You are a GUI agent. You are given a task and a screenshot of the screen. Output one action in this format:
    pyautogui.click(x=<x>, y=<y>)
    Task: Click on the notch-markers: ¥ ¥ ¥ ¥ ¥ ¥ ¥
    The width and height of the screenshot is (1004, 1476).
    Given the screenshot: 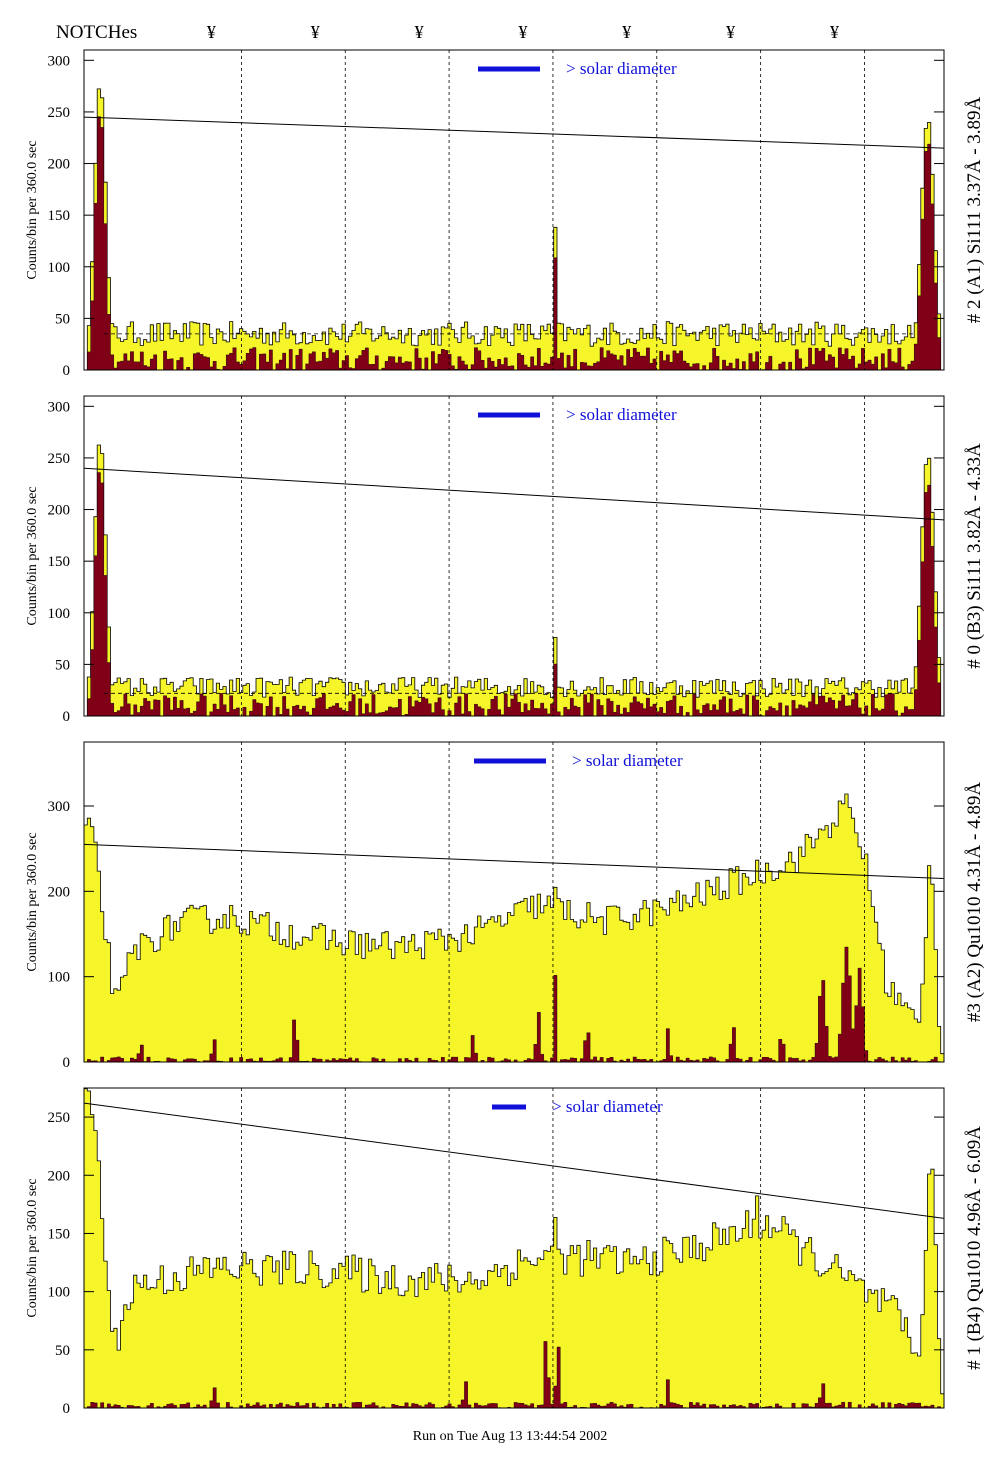 What is the action you would take?
    pyautogui.click(x=523, y=32)
    